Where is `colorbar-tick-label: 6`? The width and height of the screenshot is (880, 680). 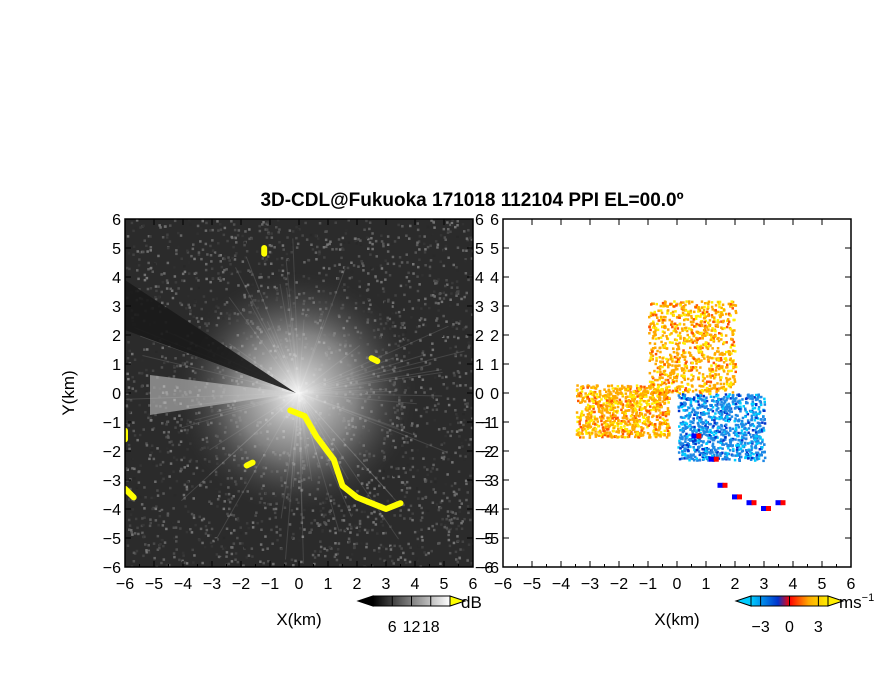 colorbar-tick-label: 6 is located at coordinates (392, 627).